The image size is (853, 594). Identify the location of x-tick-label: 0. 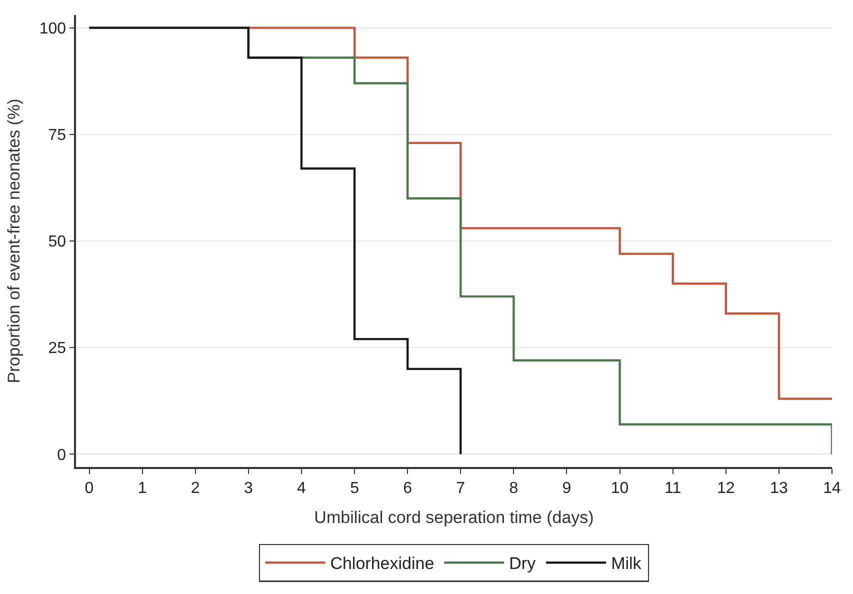
(89, 488).